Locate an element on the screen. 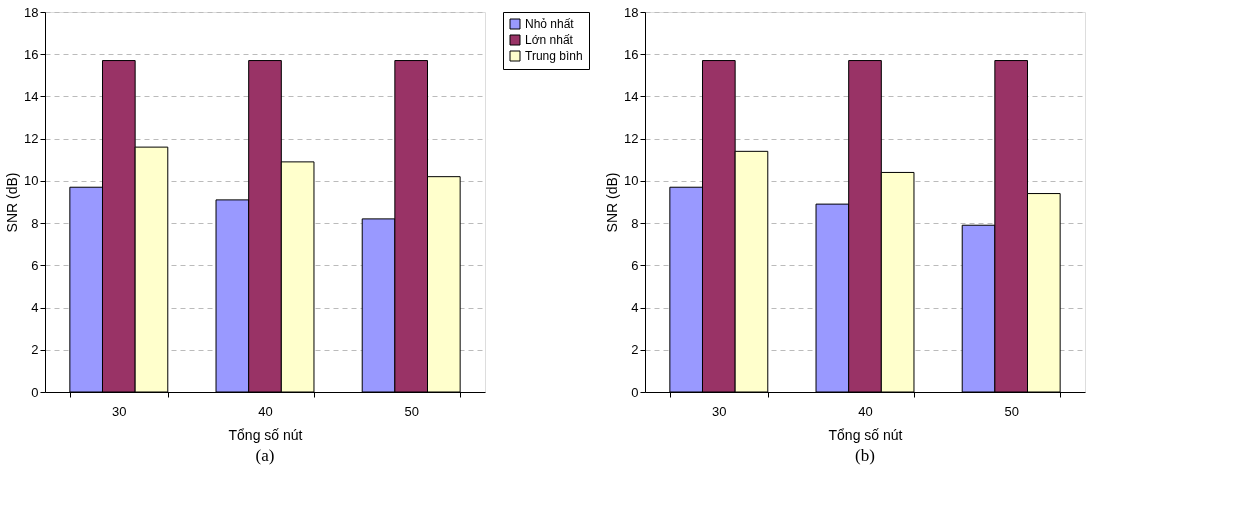  legend-label: Lớn nhất is located at coordinates (549, 40).